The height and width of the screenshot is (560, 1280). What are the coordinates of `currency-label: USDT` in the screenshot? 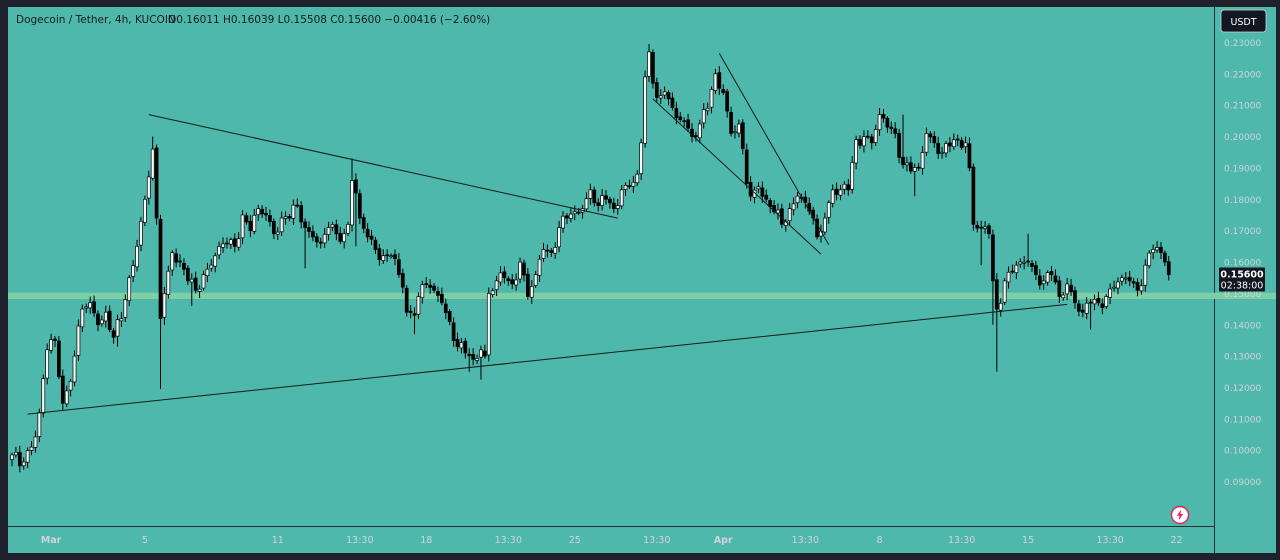 It's located at (1243, 22).